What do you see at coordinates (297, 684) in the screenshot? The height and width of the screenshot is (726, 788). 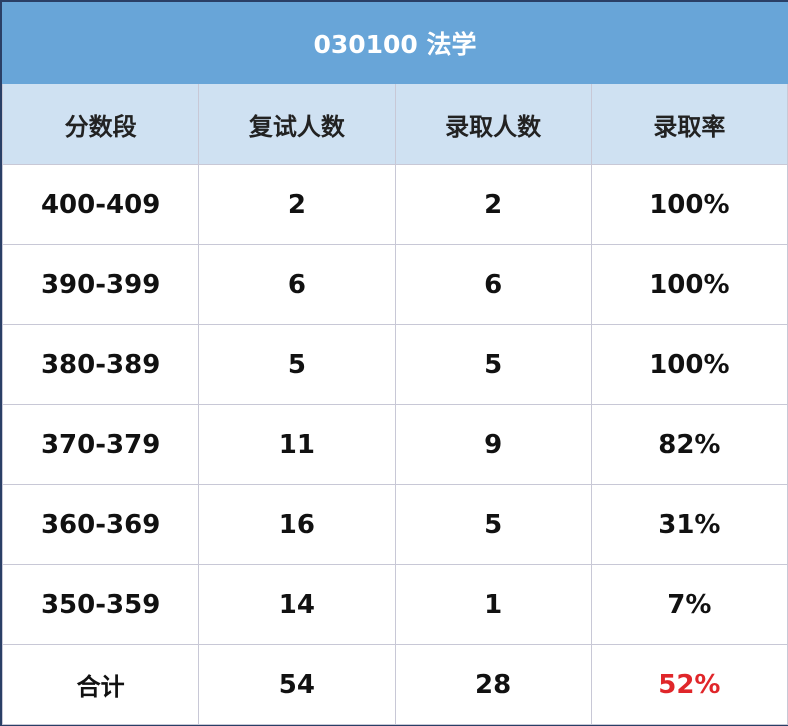 I see `table-cell: 54` at bounding box center [297, 684].